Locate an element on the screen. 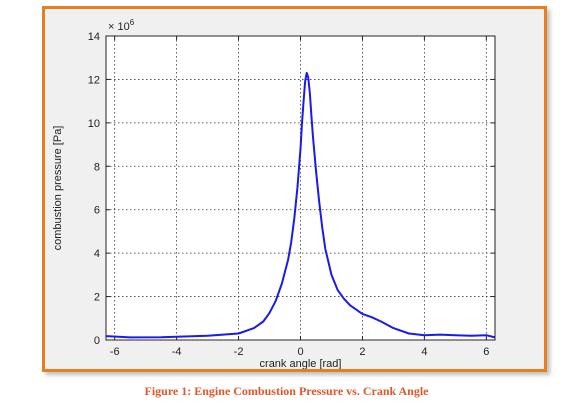 Image resolution: width=573 pixels, height=407 pixels. x-tick-label: -6 is located at coordinates (115, 352).